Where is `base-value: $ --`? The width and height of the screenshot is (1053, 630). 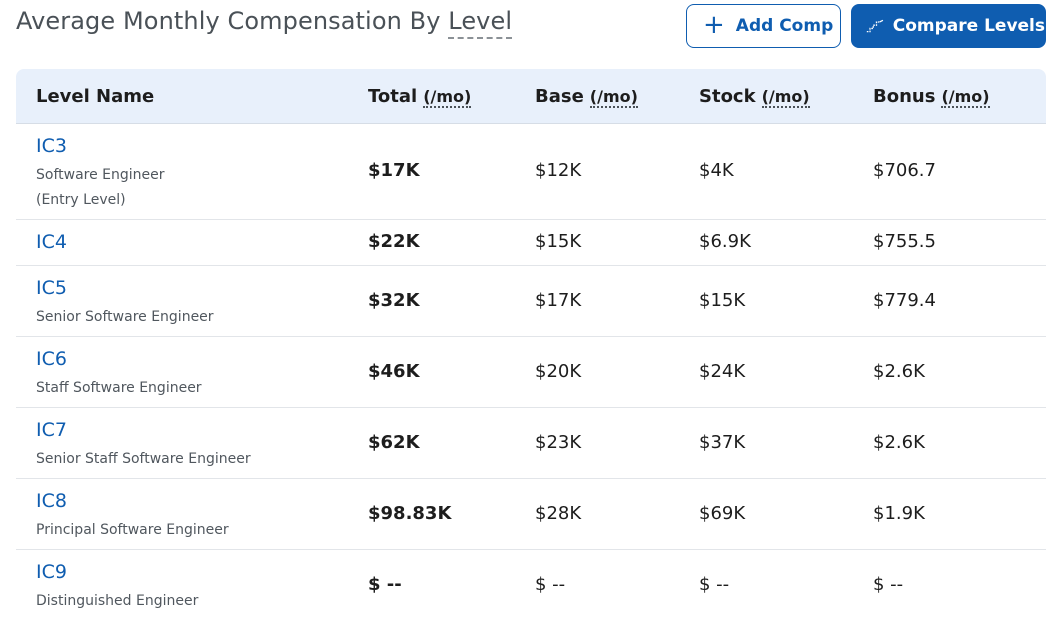
base-value: $ -- is located at coordinates (550, 584).